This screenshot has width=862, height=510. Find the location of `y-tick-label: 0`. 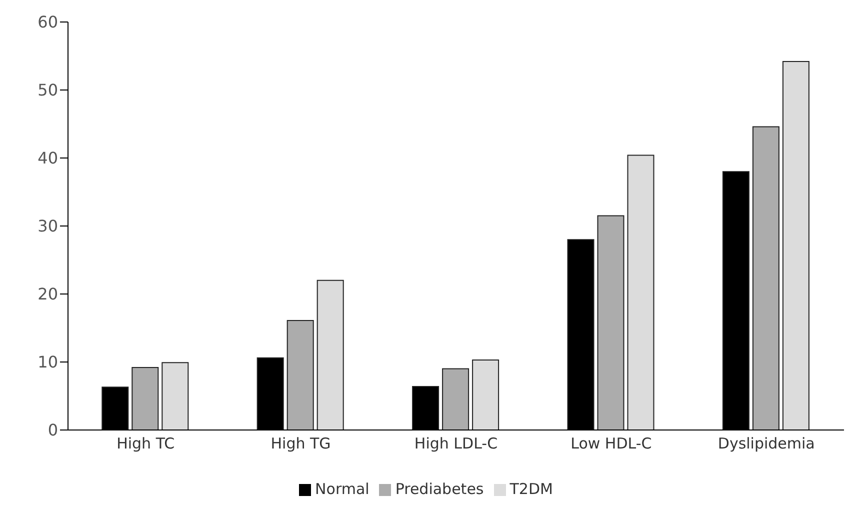

y-tick-label: 0 is located at coordinates (53, 430).